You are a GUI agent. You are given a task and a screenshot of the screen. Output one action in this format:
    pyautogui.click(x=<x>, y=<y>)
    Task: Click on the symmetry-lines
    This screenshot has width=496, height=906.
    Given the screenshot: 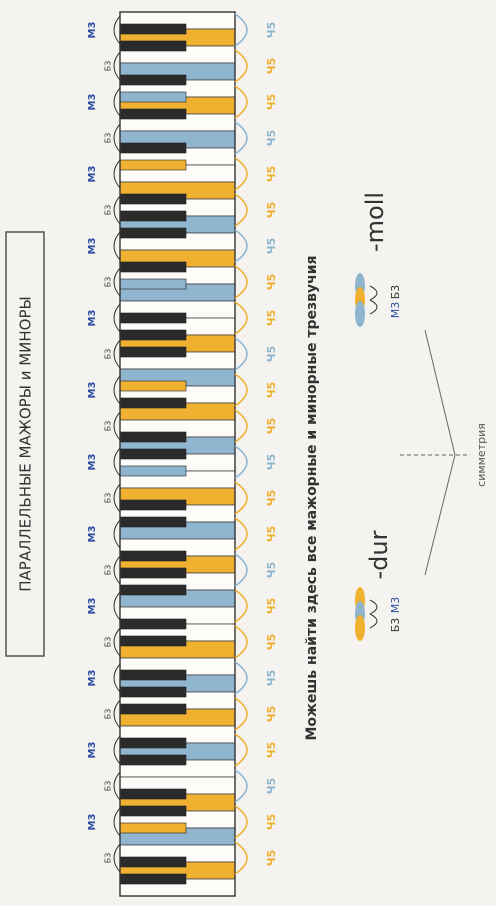 What is the action you would take?
    pyautogui.click(x=440, y=452)
    